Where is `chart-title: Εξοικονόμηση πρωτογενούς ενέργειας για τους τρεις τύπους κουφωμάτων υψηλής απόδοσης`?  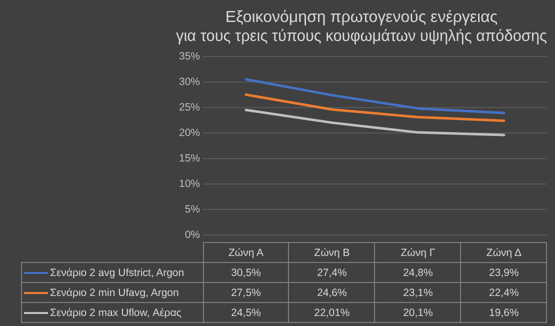 chart-title: Εξοικονόμηση πρωτογενούς ενέργειας για τους τρεις τύπους κουφωμάτων υψηλής απόδοσης is located at coordinates (362, 27).